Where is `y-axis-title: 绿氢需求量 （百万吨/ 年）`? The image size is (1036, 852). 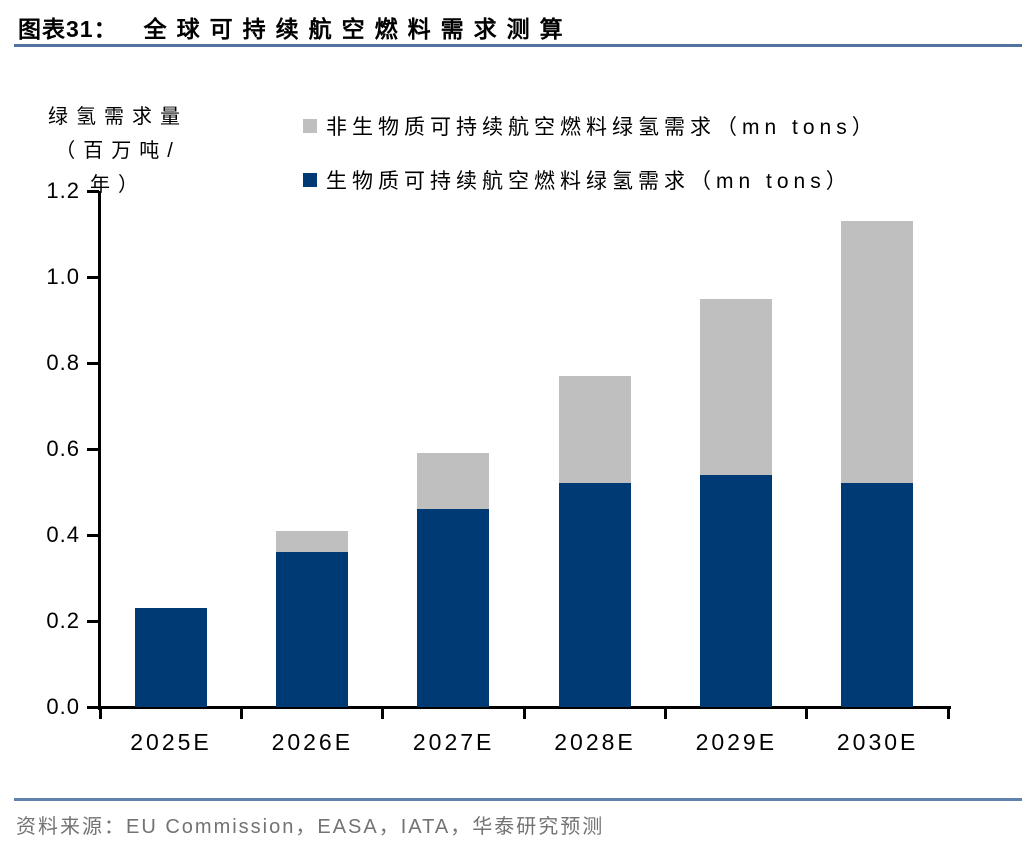 y-axis-title: 绿氢需求量 （百万吨/ 年） is located at coordinates (118, 151).